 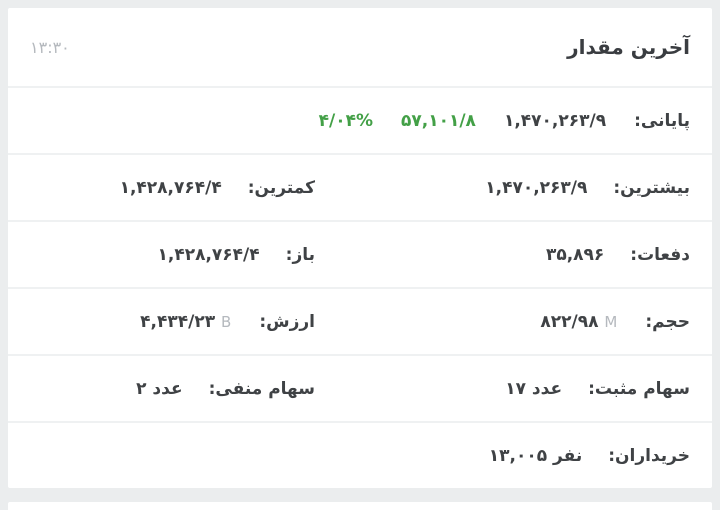 What do you see at coordinates (159, 388) in the screenshot?
I see `negative-stocks-value: ۲ عدد` at bounding box center [159, 388].